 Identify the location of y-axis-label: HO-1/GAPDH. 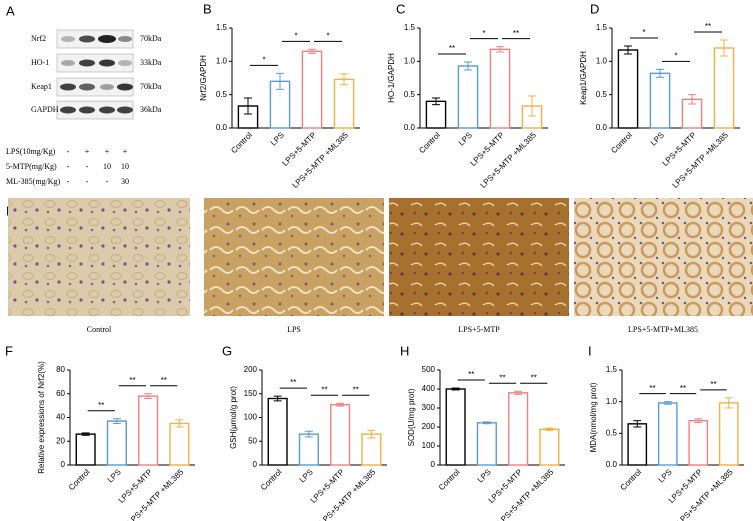
(391, 78).